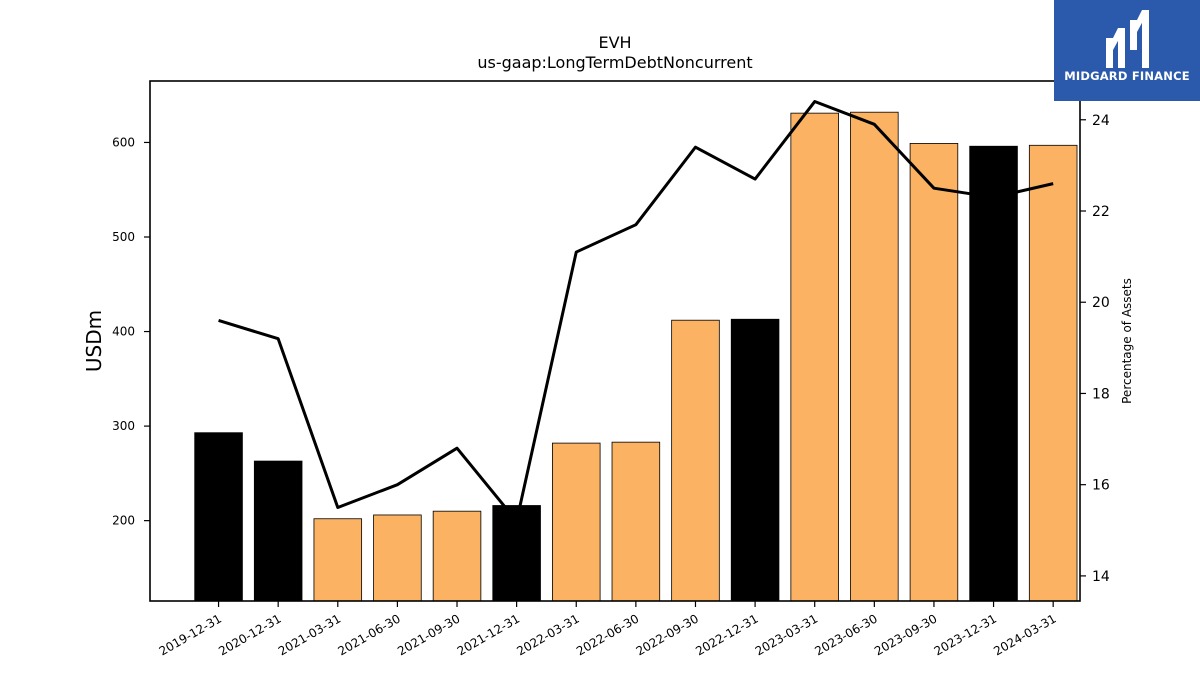  I want to click on y-tick-label: 500, so click(123, 237).